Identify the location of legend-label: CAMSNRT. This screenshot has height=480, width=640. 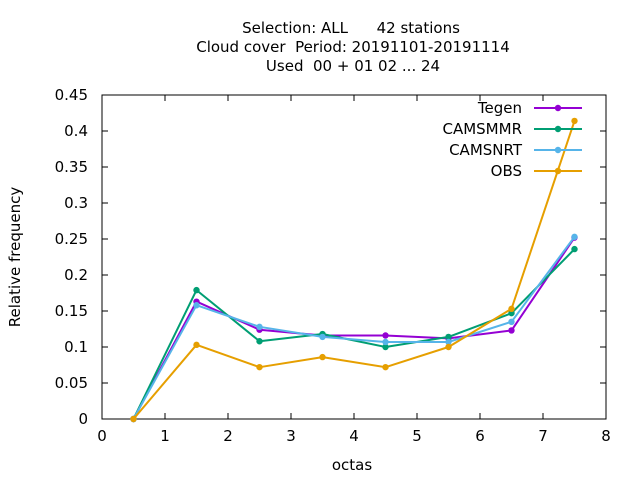
(486, 150).